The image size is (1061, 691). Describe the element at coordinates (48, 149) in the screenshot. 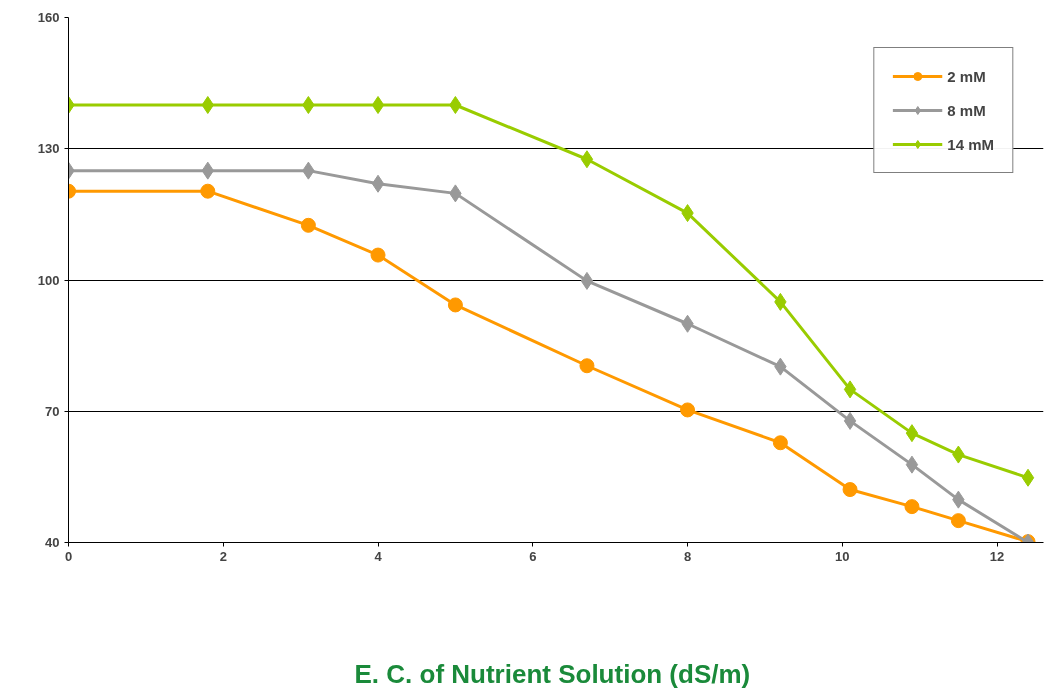

I see `y-tick-label: 130` at that location.